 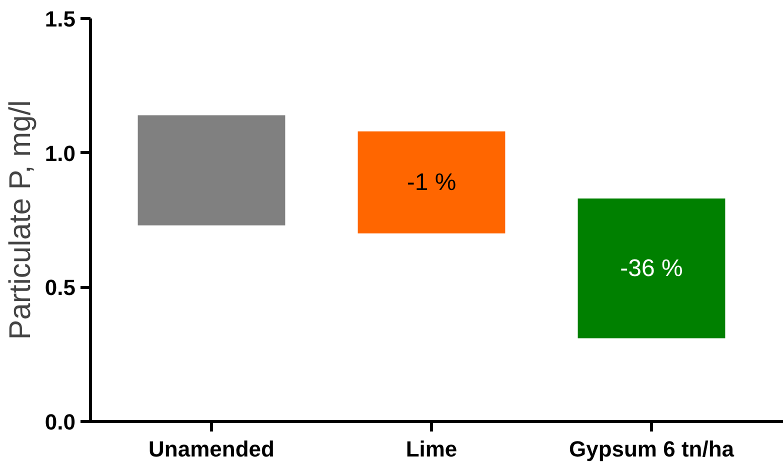 What do you see at coordinates (651, 449) in the screenshot?
I see `x-tick-label: Gypsum 6 tn/ha` at bounding box center [651, 449].